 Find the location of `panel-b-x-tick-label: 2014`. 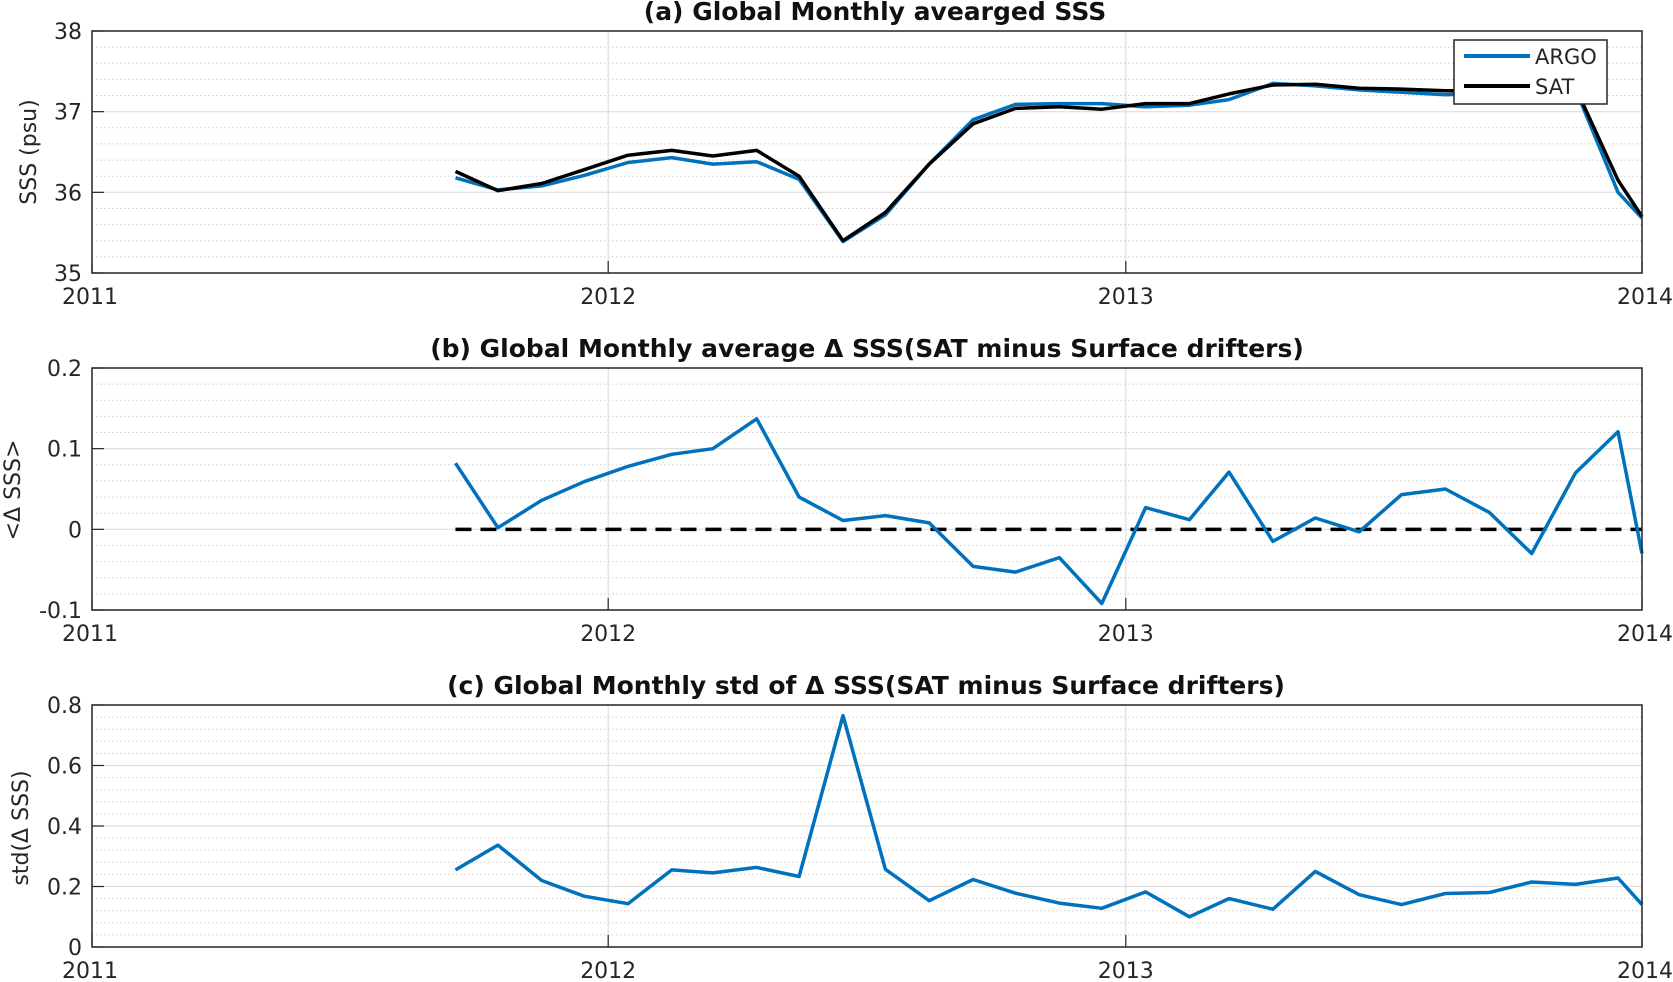

panel-b-x-tick-label: 2014 is located at coordinates (1645, 634).